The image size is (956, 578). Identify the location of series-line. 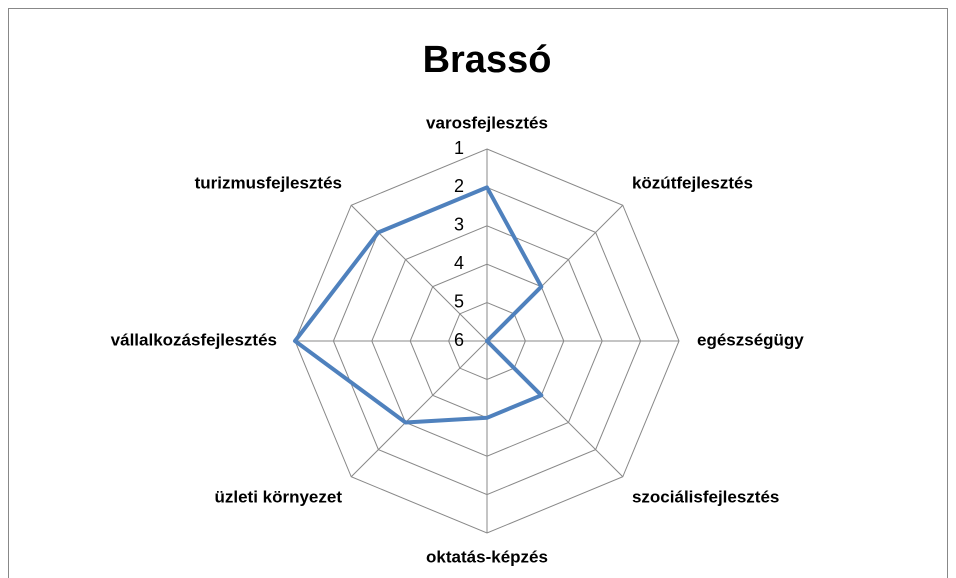
(418, 305).